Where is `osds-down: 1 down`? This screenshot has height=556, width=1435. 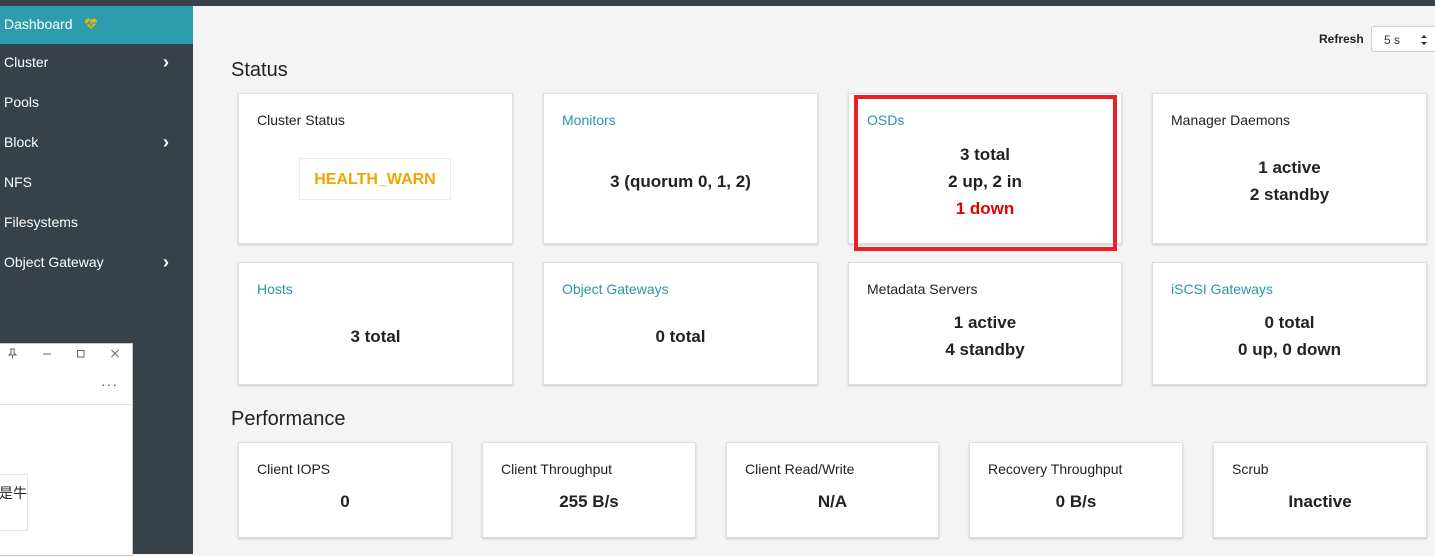 osds-down: 1 down is located at coordinates (985, 208).